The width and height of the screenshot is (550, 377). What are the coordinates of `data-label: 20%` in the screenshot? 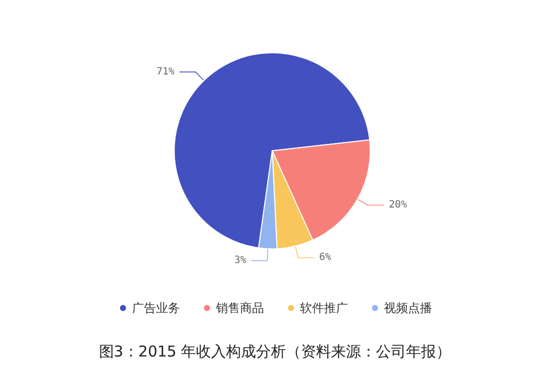 It's located at (397, 205).